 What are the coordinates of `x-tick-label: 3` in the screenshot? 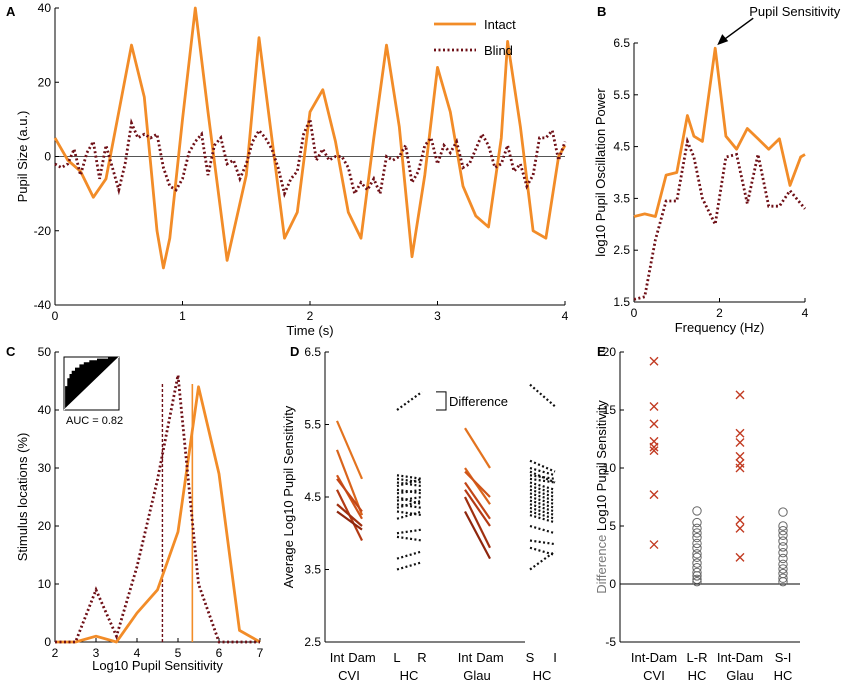 It's located at (437, 316).